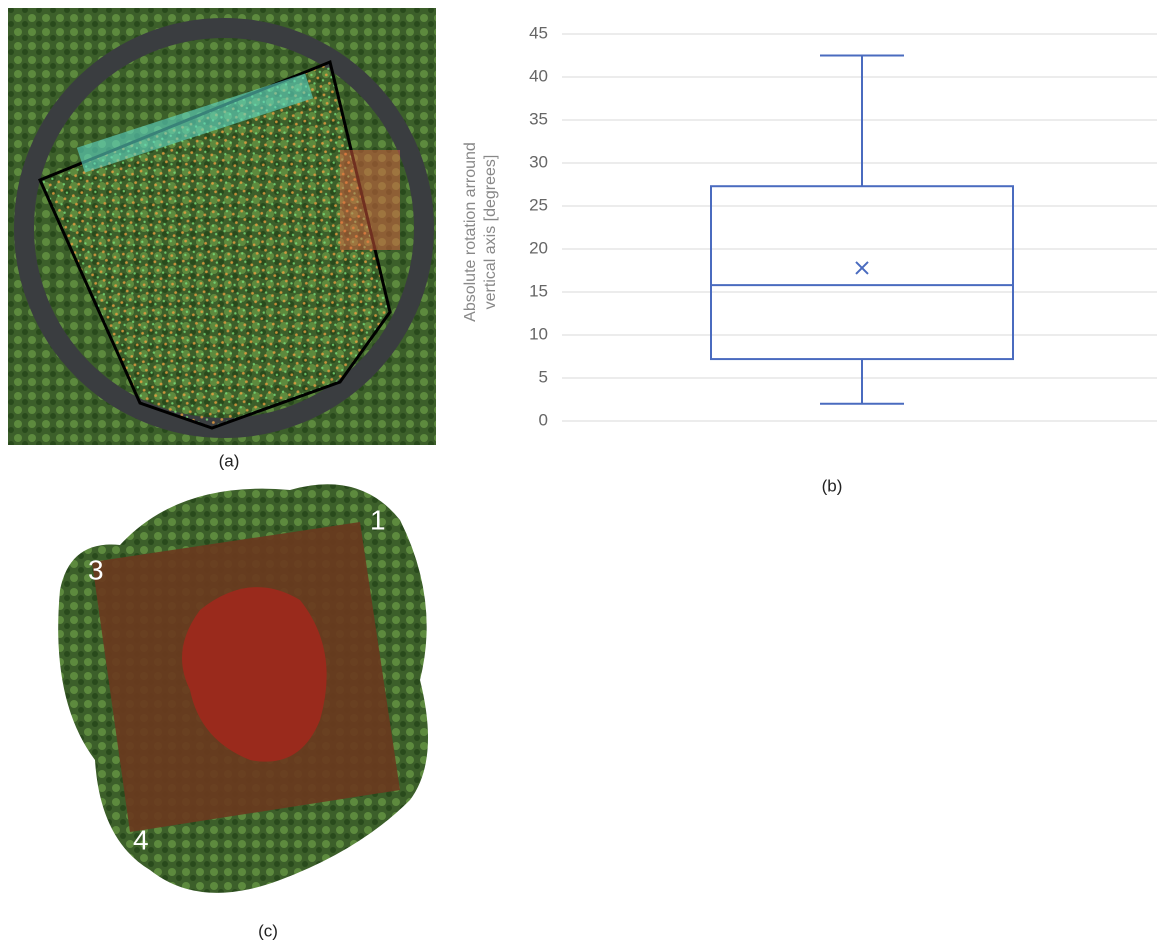 The height and width of the screenshot is (949, 1157). Describe the element at coordinates (538, 204) in the screenshot. I see `y-tick-label: 25` at that location.